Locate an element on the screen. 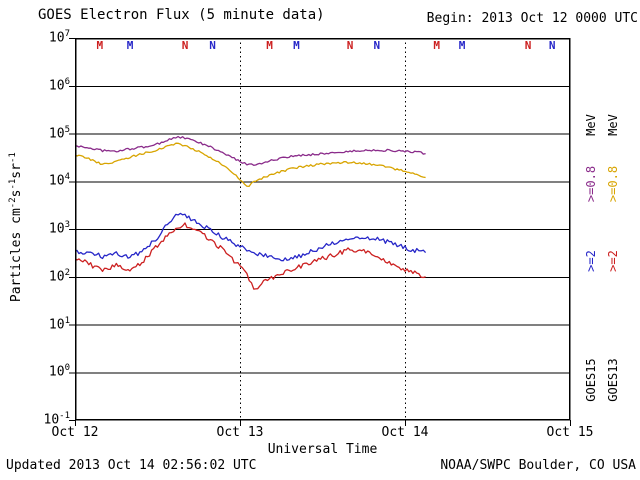 The width and height of the screenshot is (640, 480). y-axis-tick-label: 10⁻¹ is located at coordinates (57, 419).